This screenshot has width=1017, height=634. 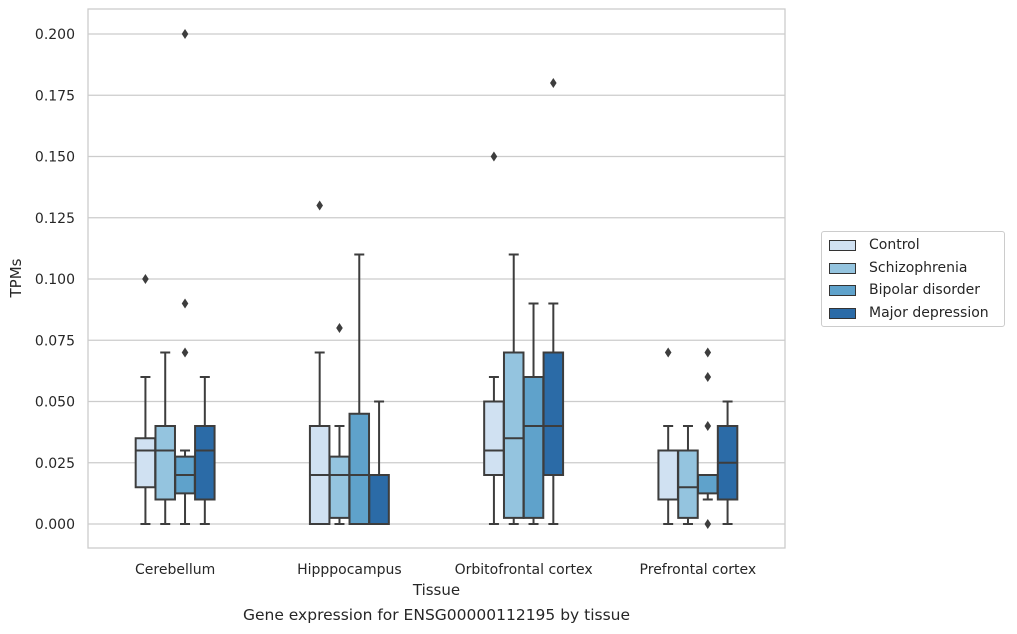 I want to click on legend-item-bipolar-disorder: Bipolar disorder, so click(x=904, y=290).